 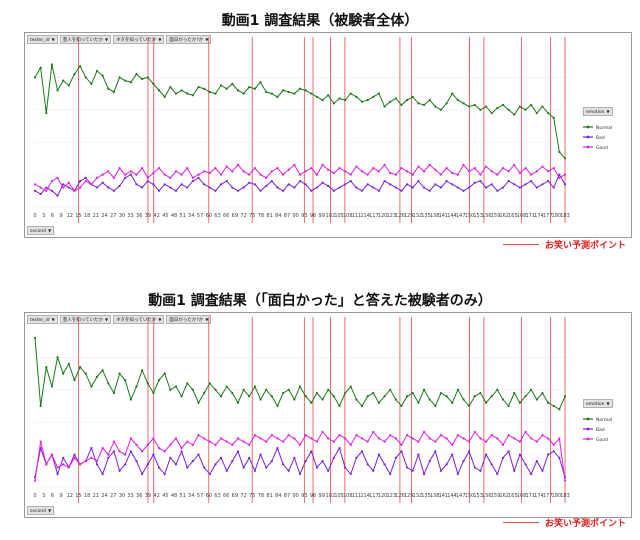 I want to click on x-tick-label: 21, so click(x=96, y=496).